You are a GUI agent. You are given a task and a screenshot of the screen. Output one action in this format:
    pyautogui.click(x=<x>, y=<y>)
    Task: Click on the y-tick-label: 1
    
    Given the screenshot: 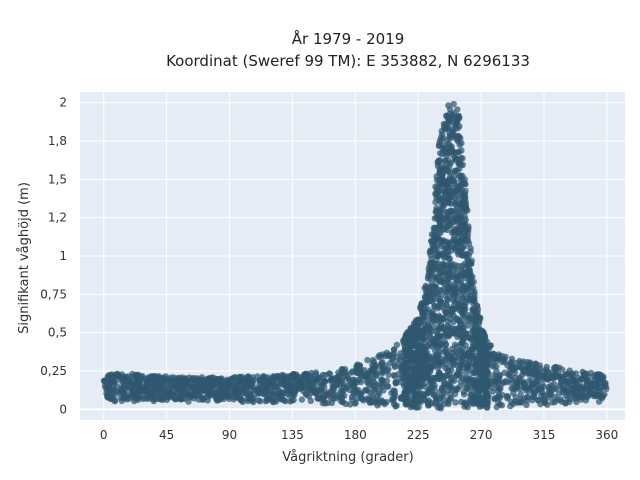 What is the action you would take?
    pyautogui.click(x=63, y=256)
    